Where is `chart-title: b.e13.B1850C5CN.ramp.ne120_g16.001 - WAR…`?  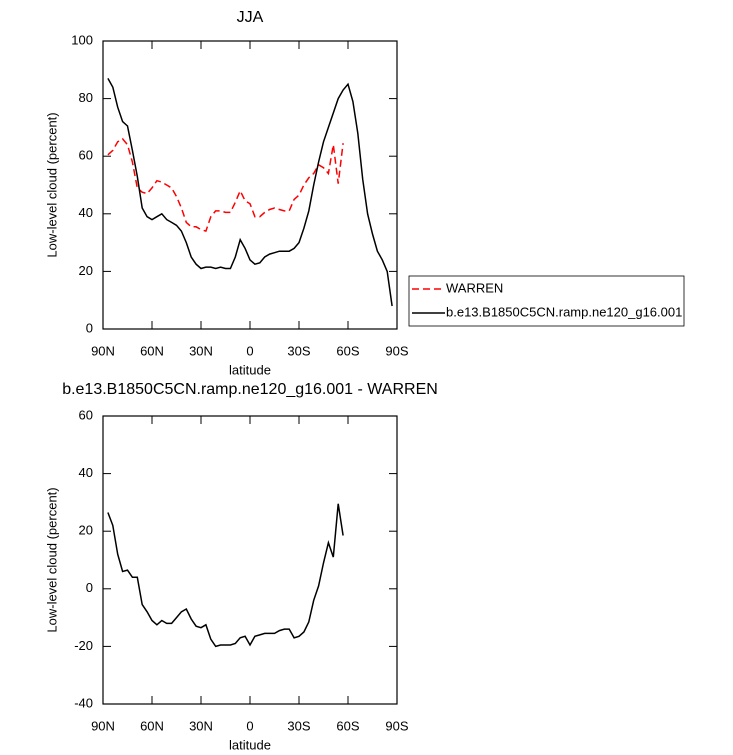
chart-title: b.e13.B1850C5CN.ramp.ne120_g16.001 - WAR… is located at coordinates (250, 389).